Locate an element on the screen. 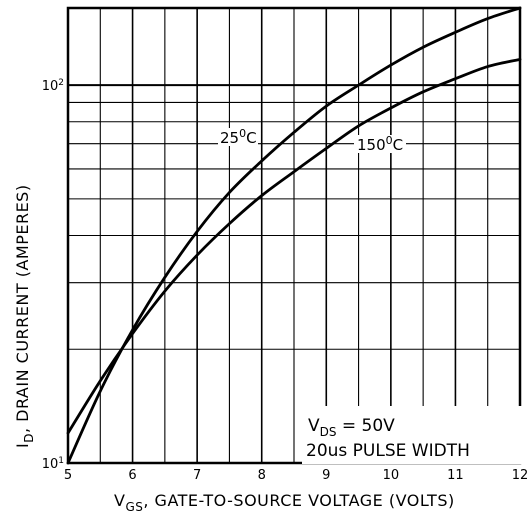 Image resolution: width=532 pixels, height=515 pixels. vds-condition-sub: DS is located at coordinates (328, 432).